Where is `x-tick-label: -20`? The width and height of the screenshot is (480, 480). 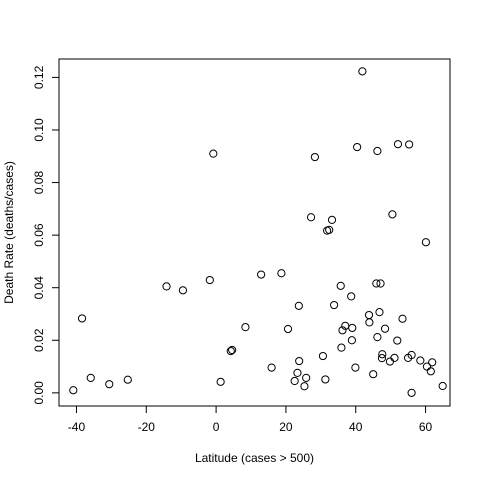 x-tick-label: -20 is located at coordinates (147, 427).